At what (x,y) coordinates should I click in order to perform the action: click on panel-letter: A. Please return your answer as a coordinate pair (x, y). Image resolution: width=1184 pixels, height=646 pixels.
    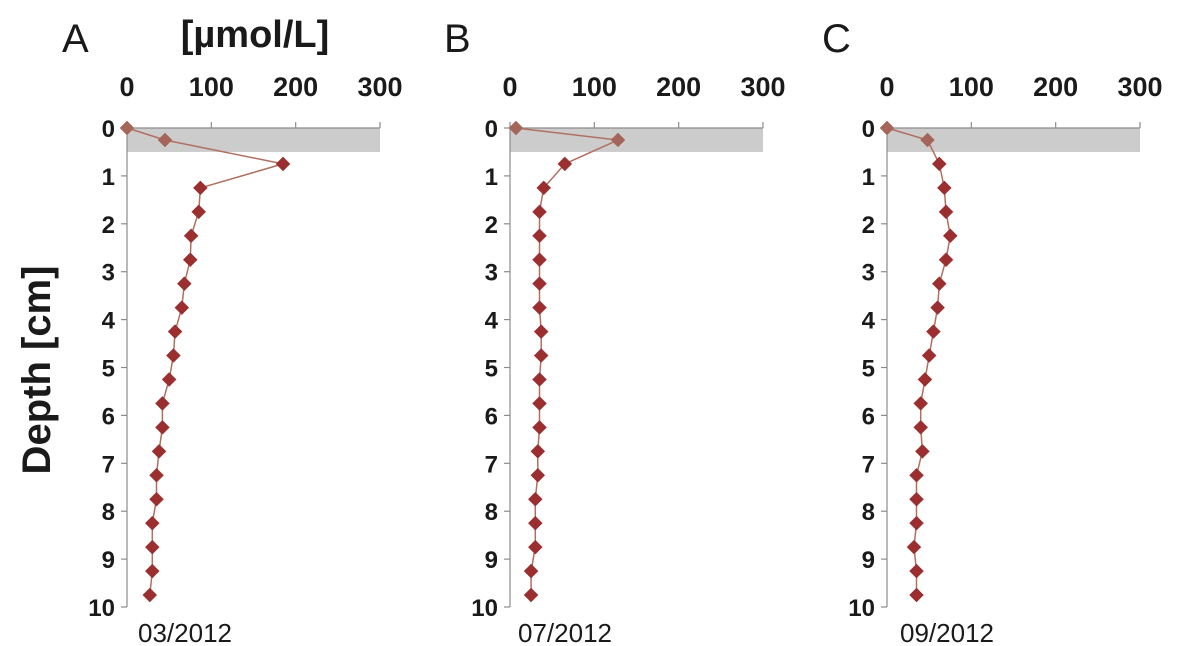
    Looking at the image, I should click on (75, 39).